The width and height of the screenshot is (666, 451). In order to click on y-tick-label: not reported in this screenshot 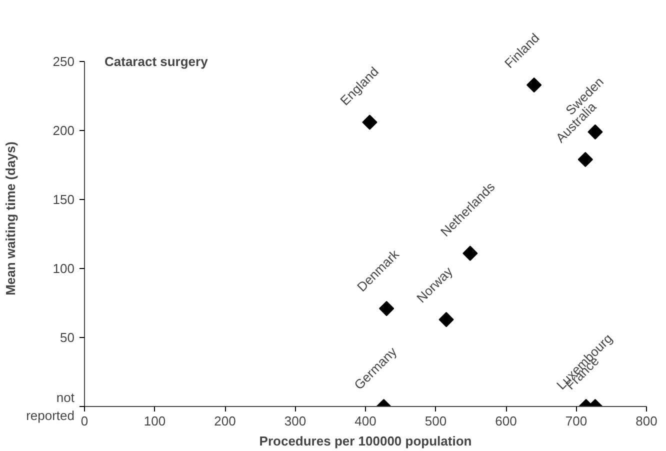, I will do `click(50, 406)`.